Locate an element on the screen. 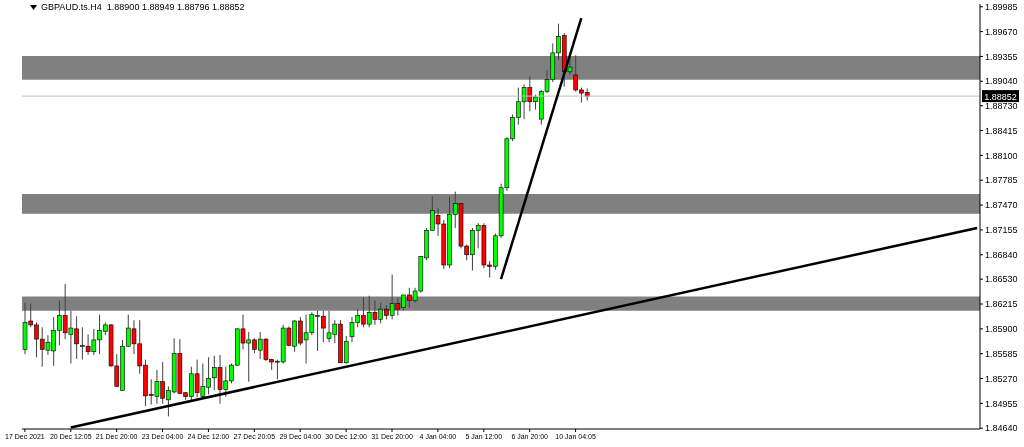  y-tick-label: 1.86530 is located at coordinates (1001, 279).